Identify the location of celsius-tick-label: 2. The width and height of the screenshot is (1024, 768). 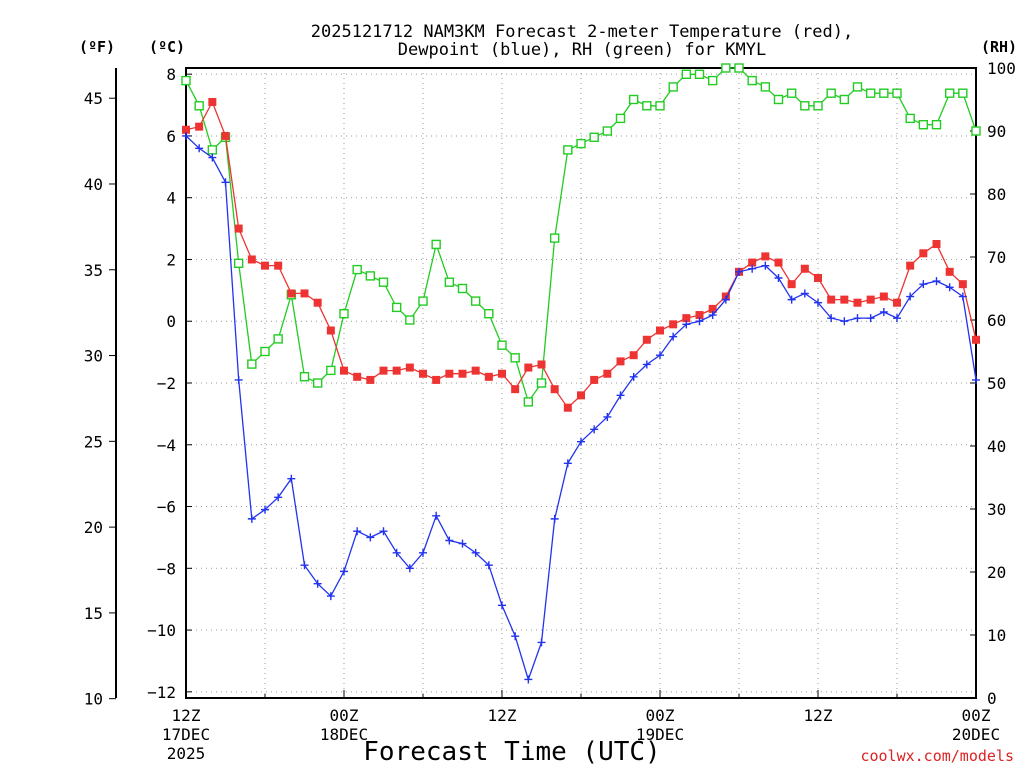
(171, 259).